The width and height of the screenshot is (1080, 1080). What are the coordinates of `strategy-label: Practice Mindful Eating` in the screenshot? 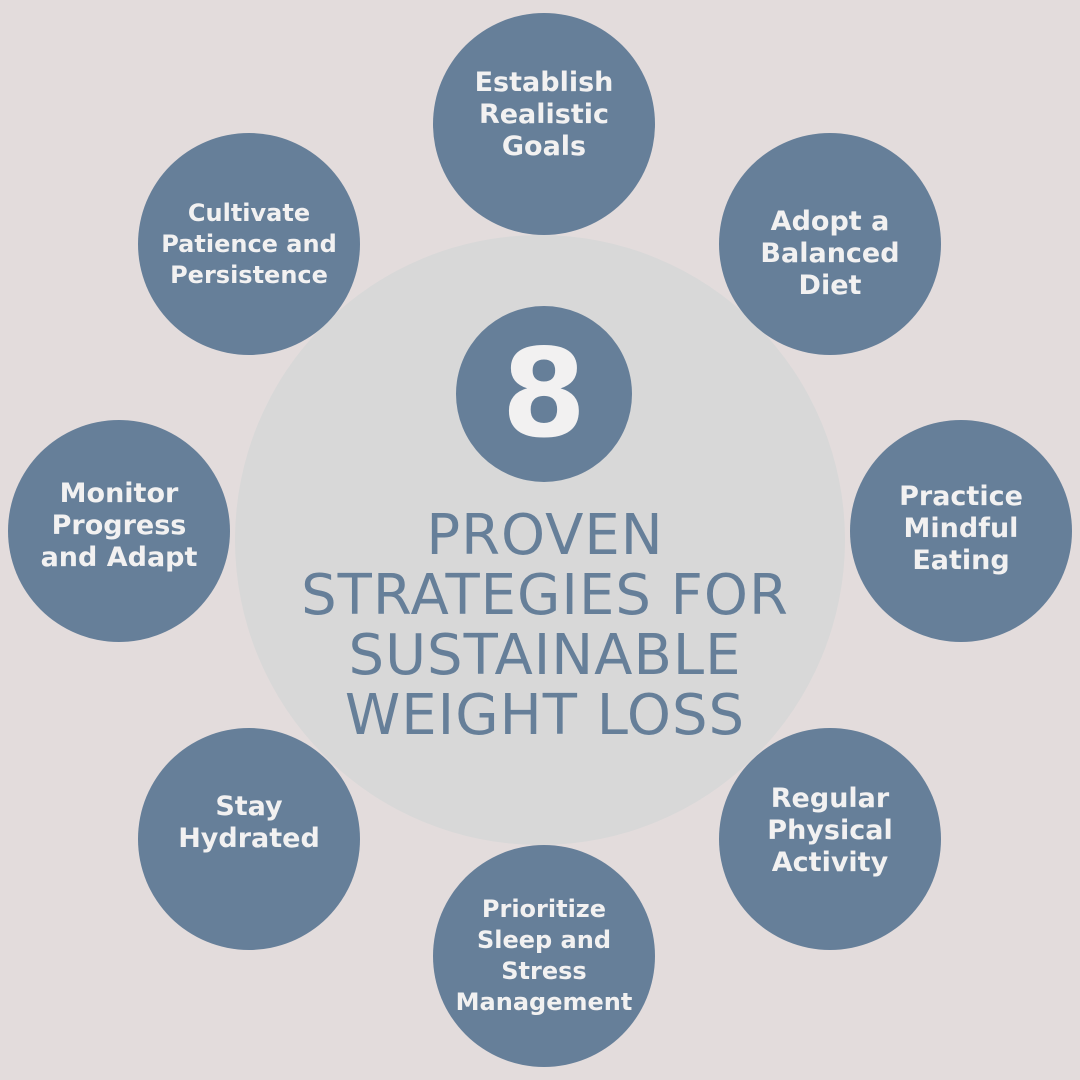 It's located at (961, 528).